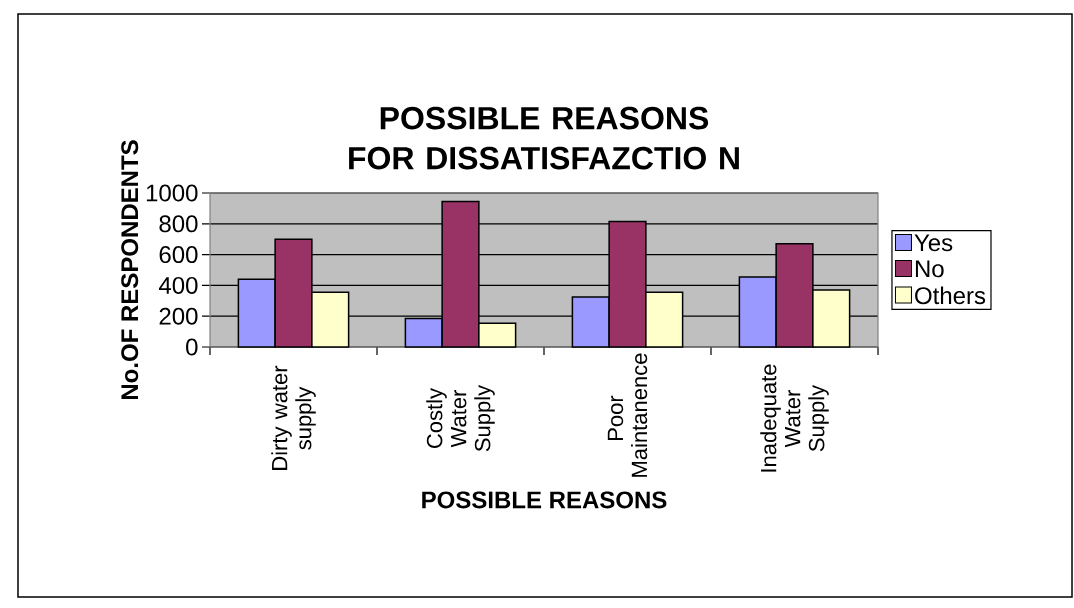 This screenshot has width=1074, height=608. What do you see at coordinates (544, 138) in the screenshot?
I see `chart-title: POSSIBLE REASONS FOR DISSATISFAZCTIO N` at bounding box center [544, 138].